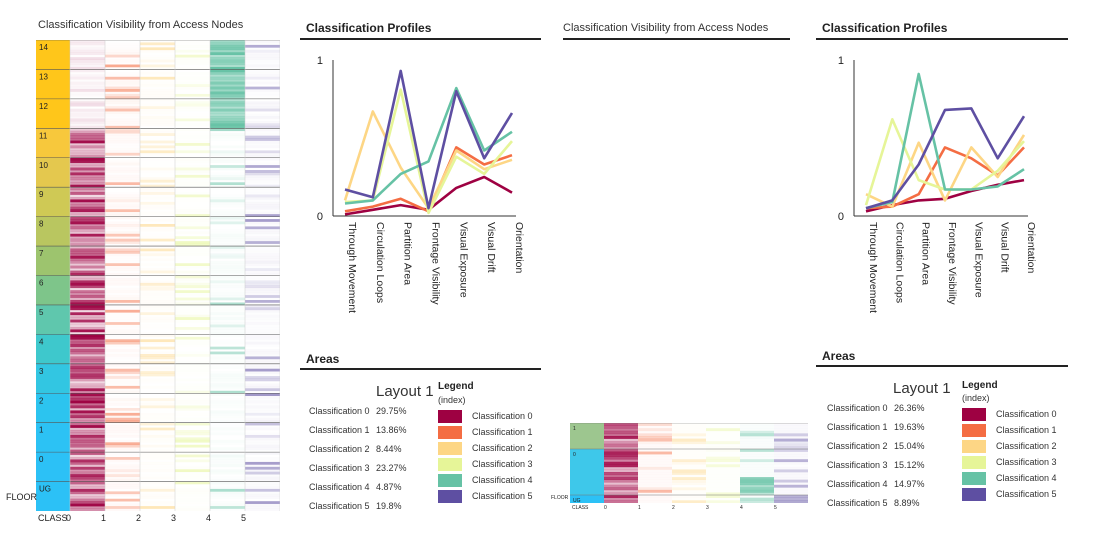  I want to click on floor-label-12: 12, so click(43, 106).